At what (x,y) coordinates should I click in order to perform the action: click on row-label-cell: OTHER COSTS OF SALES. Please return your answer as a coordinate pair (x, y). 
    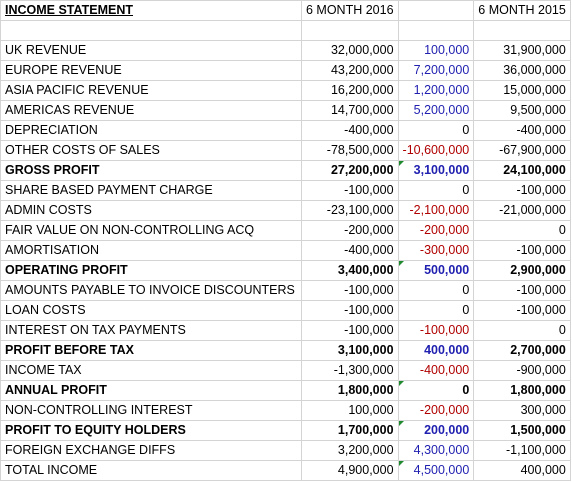
    Looking at the image, I should click on (151, 150).